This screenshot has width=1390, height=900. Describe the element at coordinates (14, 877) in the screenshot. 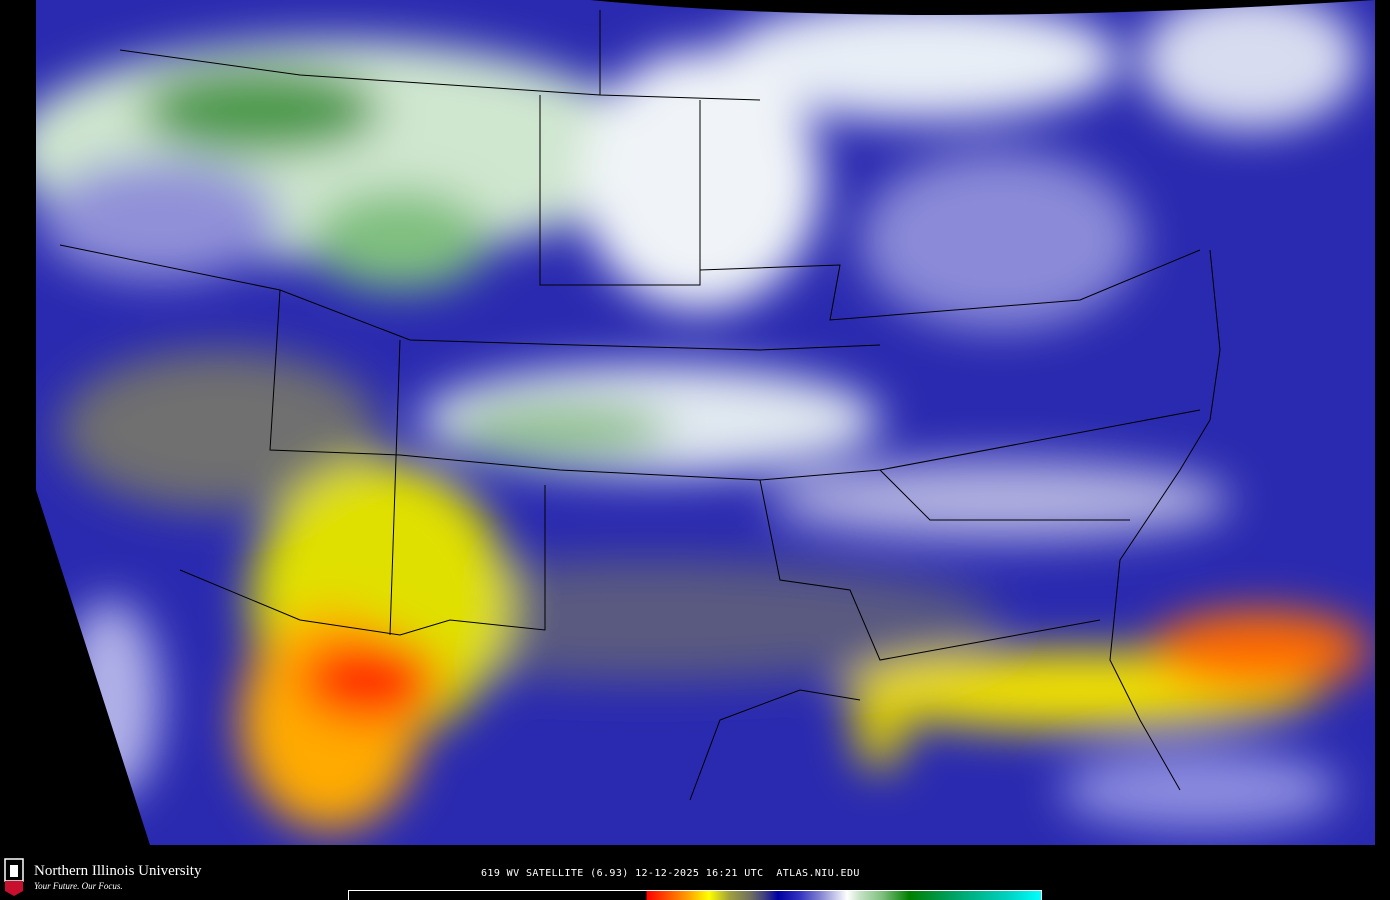

I see `niu-shield-icon` at that location.